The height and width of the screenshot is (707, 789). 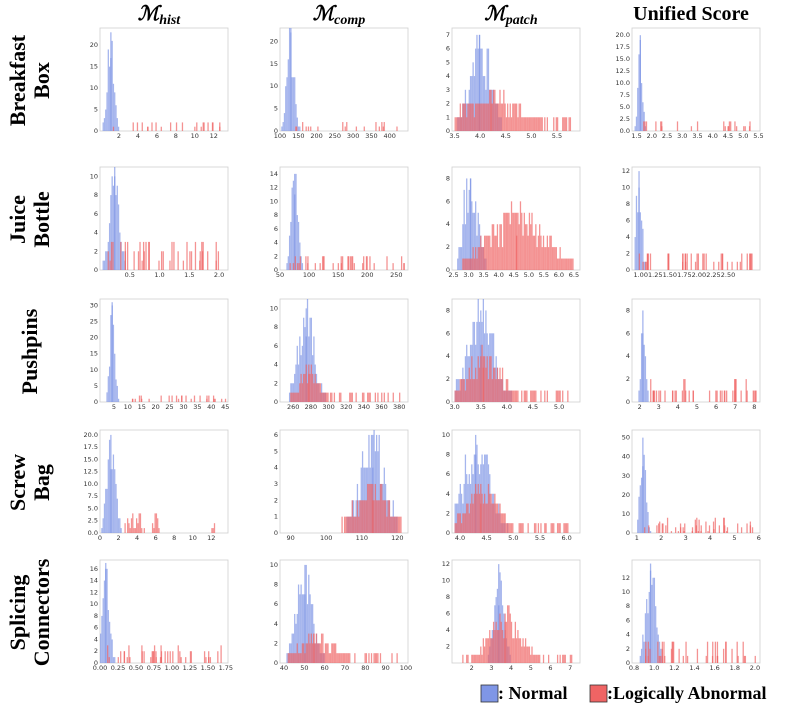 I want to click on x-tick-label: 3, so click(x=686, y=538).